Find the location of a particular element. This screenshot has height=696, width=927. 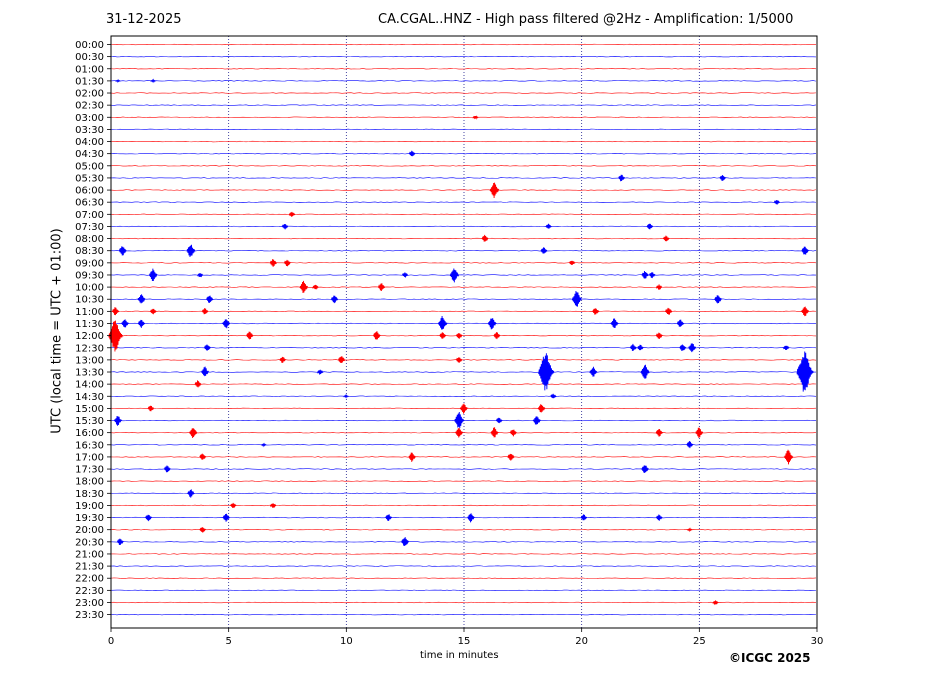

copyright-credit: ©ICGC 2025 is located at coordinates (770, 658).